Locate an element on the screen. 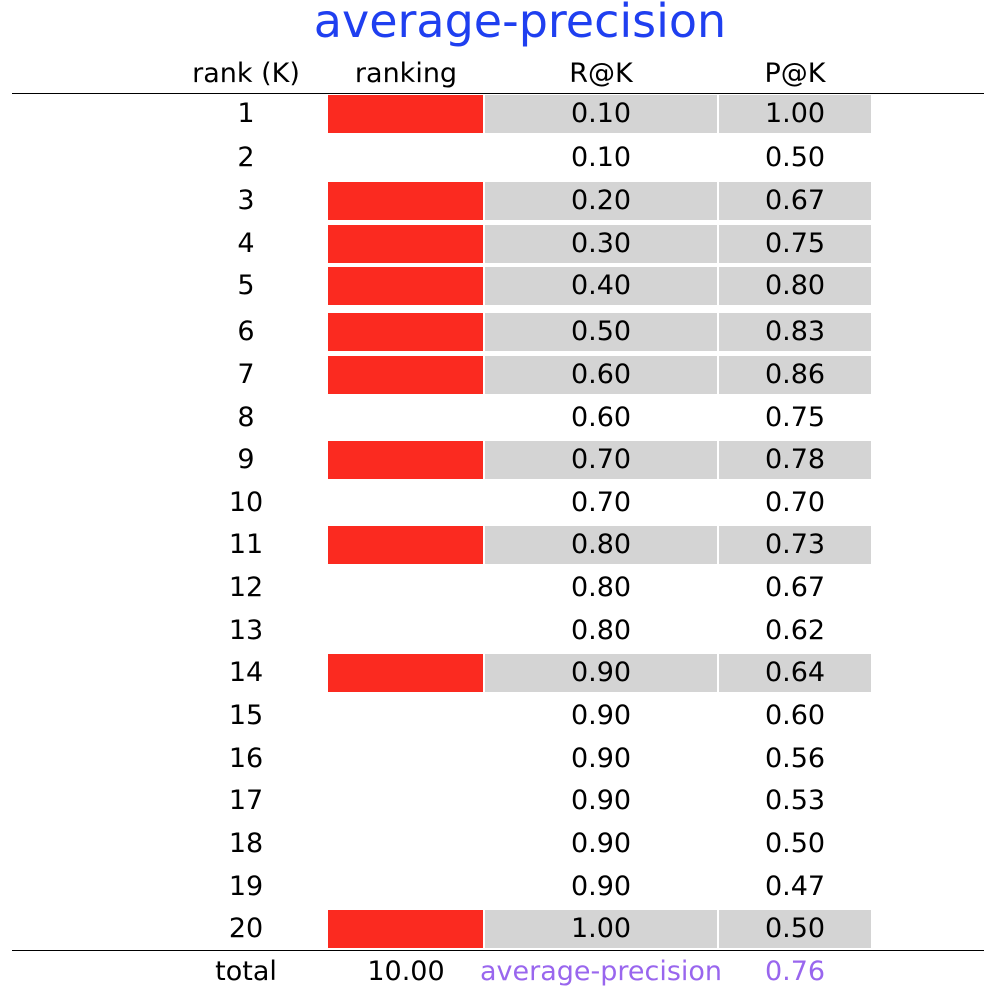 The image size is (1000, 998). rank-cell: 7 is located at coordinates (246, 374).